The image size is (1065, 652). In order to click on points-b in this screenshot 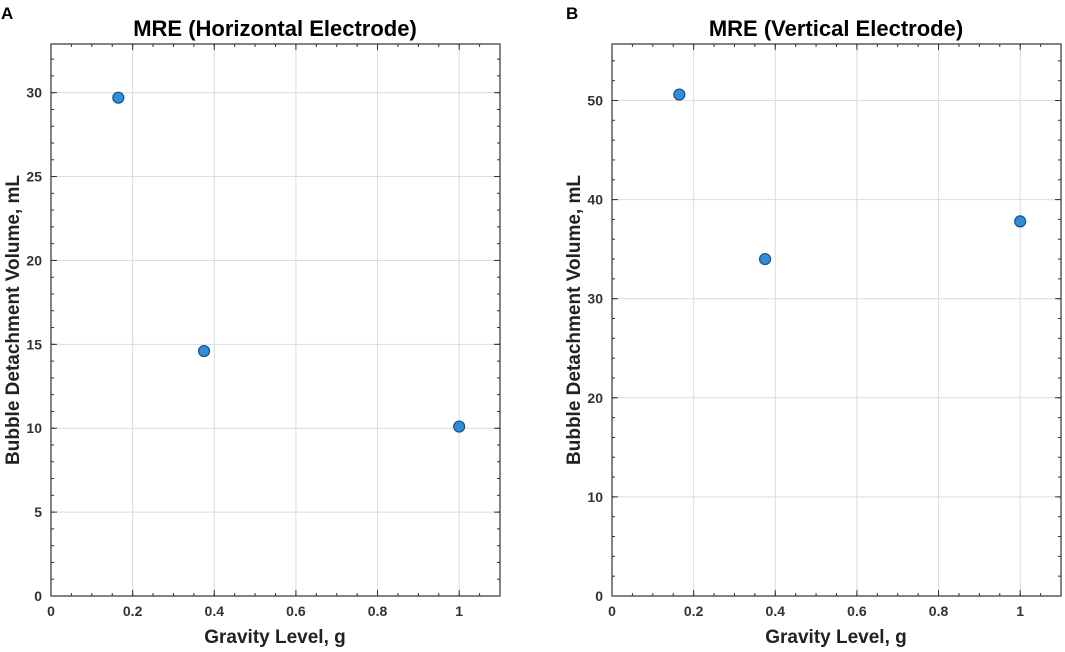, I will do `click(850, 177)`.